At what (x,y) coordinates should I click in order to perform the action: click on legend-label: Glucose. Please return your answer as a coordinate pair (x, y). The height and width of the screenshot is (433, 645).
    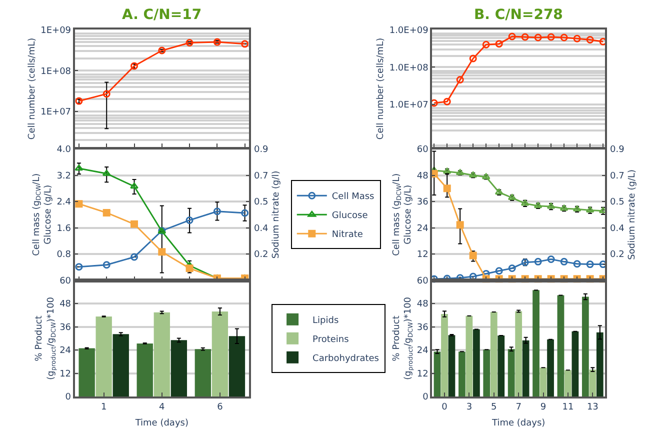
    Looking at the image, I should click on (350, 216).